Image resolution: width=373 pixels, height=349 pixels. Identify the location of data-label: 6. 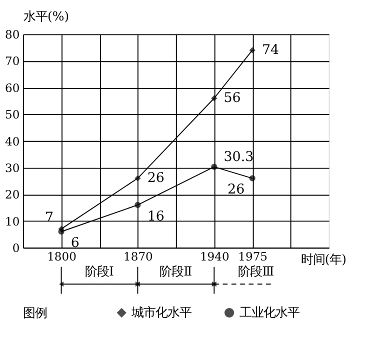
(75, 244).